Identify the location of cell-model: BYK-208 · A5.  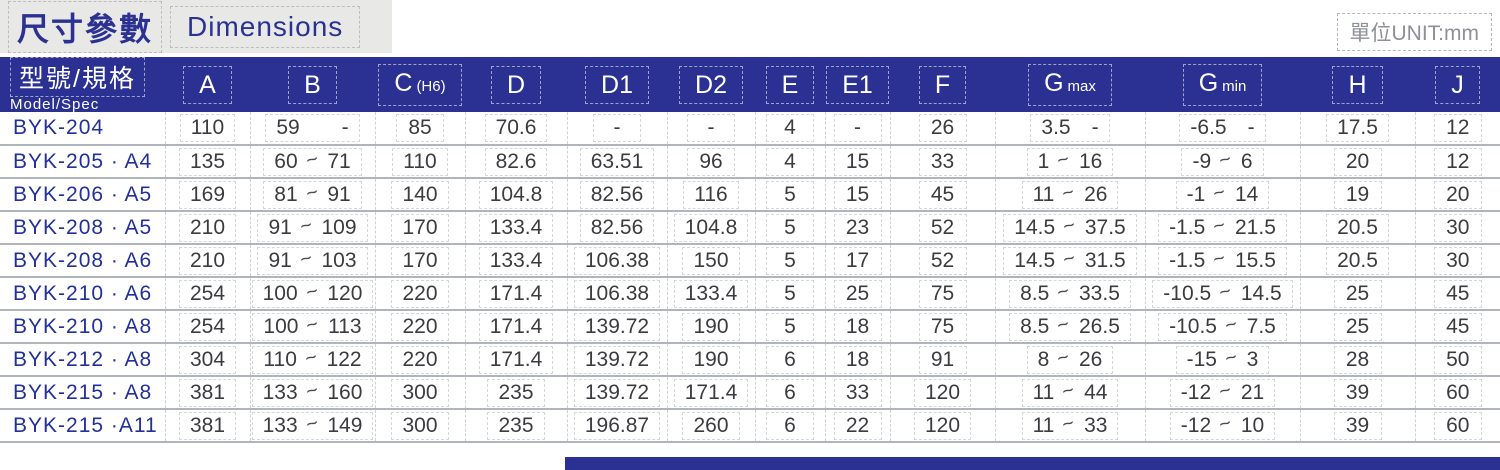
(83, 227).